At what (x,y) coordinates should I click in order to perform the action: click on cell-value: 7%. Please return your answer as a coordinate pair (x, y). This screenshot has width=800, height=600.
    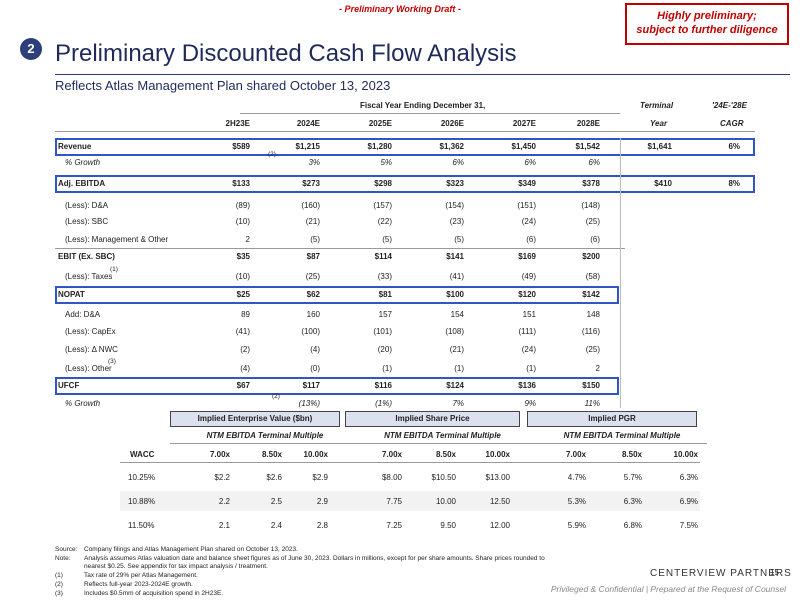
    Looking at the image, I should click on (458, 403).